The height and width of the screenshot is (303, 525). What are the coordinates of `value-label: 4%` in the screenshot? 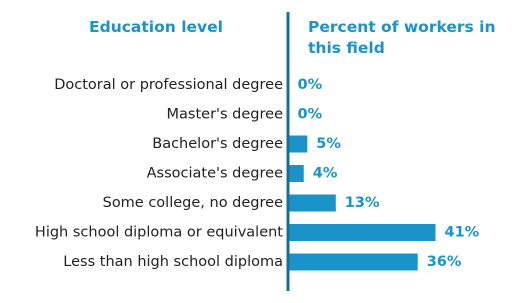 It's located at (325, 174).